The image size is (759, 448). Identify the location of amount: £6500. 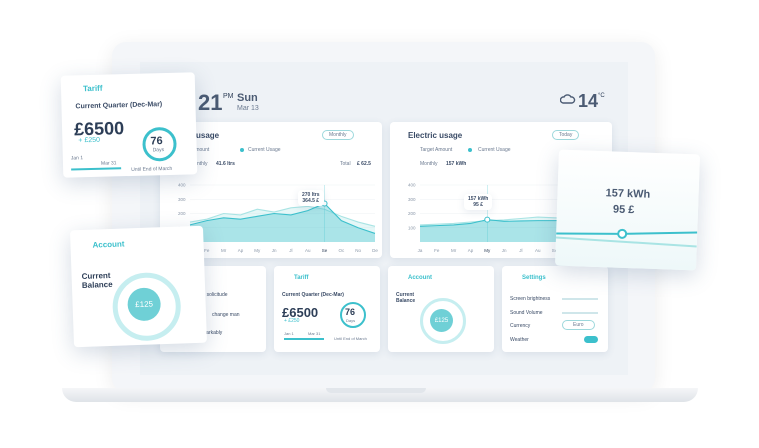
(300, 312).